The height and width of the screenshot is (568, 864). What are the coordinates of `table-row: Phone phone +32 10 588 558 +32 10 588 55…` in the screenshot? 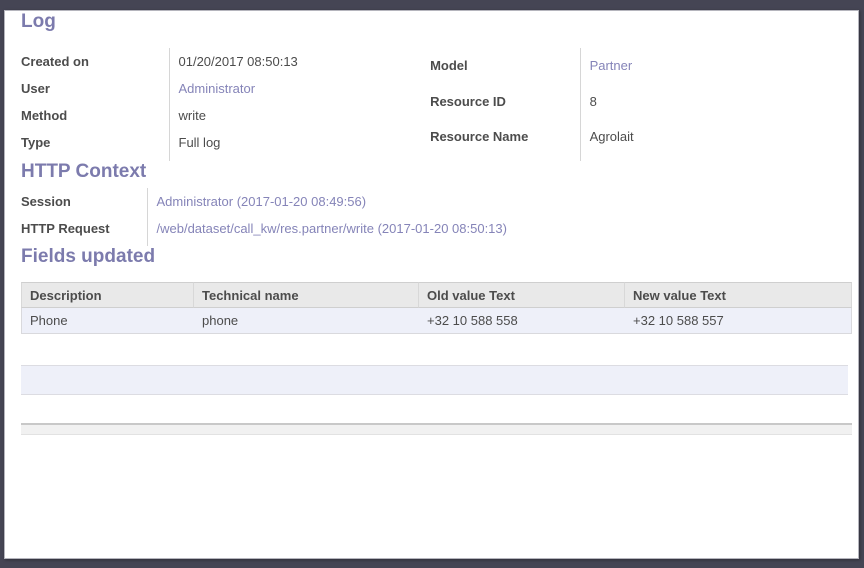 It's located at (436, 321).